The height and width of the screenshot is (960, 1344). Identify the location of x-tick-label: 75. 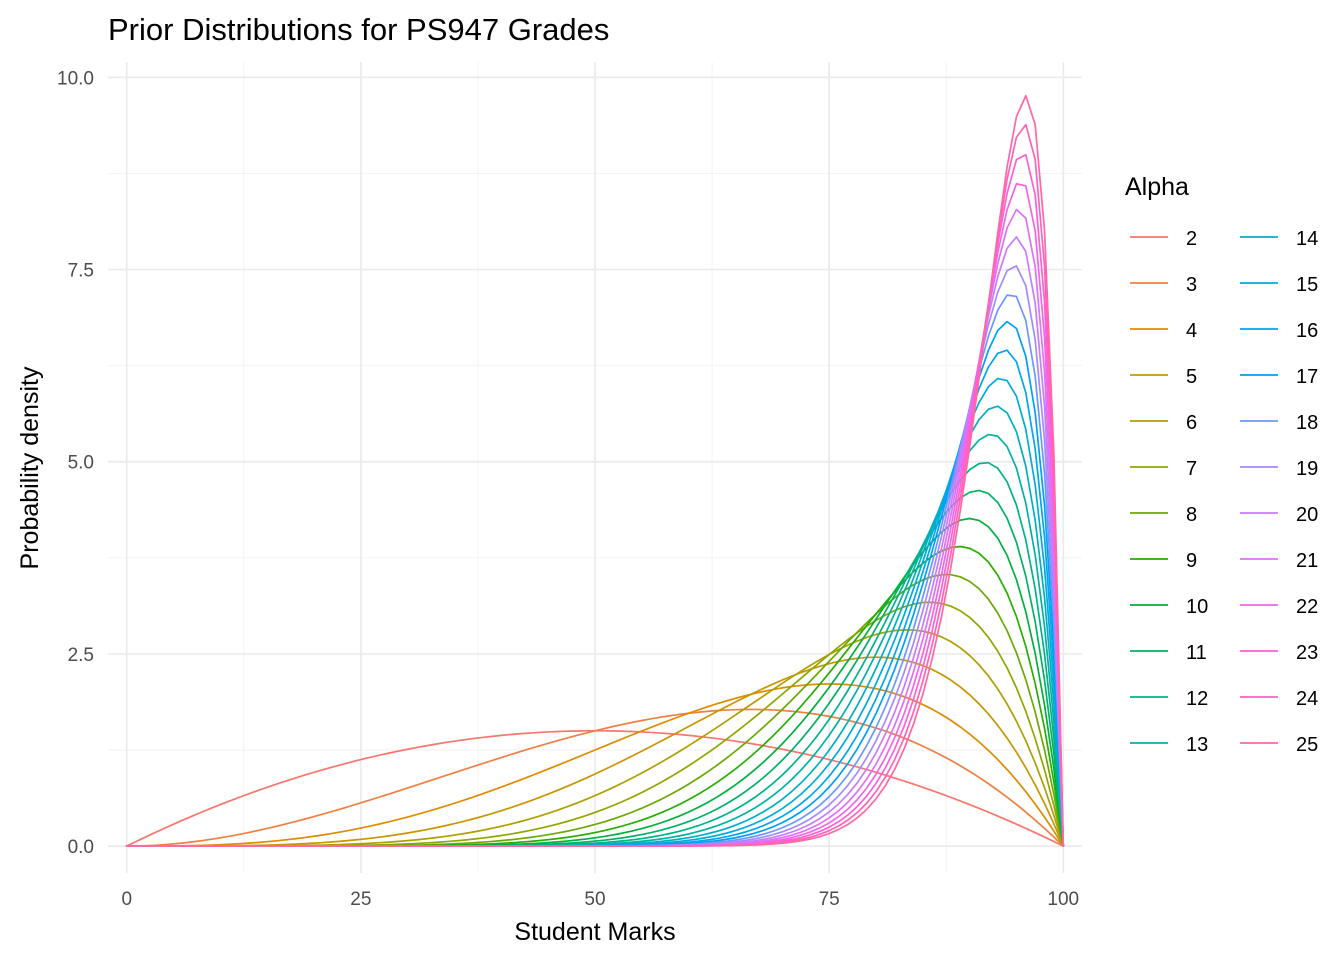
(829, 899).